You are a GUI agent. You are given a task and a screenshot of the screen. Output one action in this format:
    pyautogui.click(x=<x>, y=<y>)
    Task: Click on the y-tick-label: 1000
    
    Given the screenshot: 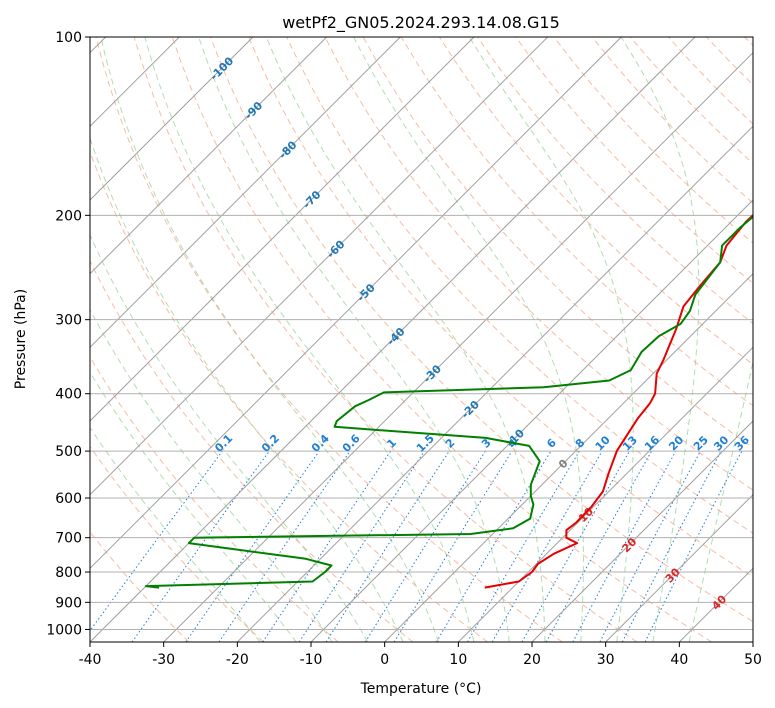 What is the action you would take?
    pyautogui.click(x=64, y=630)
    